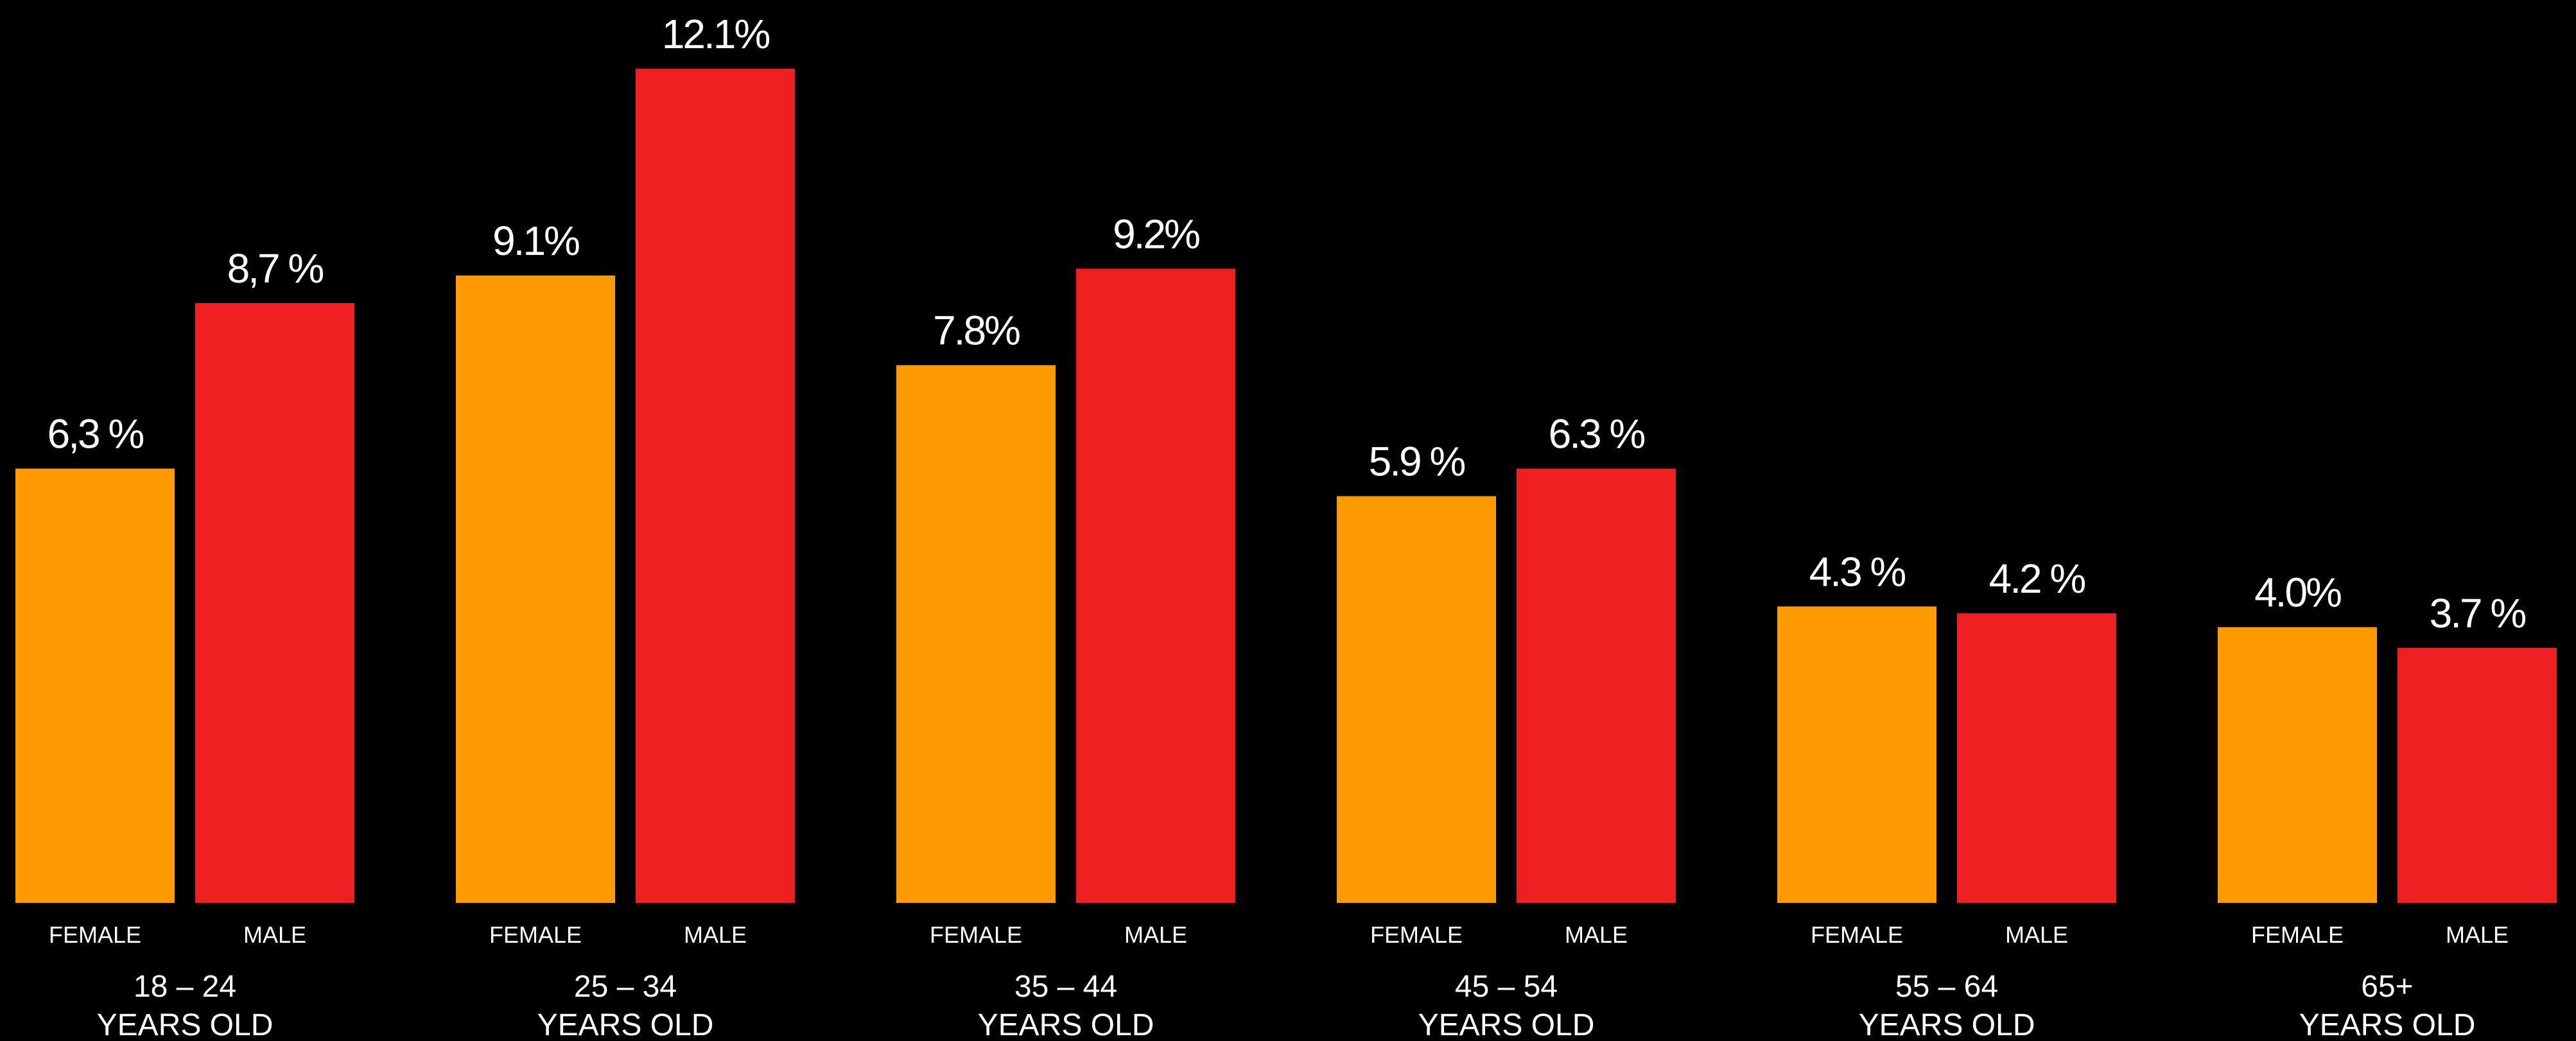 Image resolution: width=2576 pixels, height=1041 pixels. Describe the element at coordinates (1946, 987) in the screenshot. I see `category-range-label: 55 – 64` at that location.